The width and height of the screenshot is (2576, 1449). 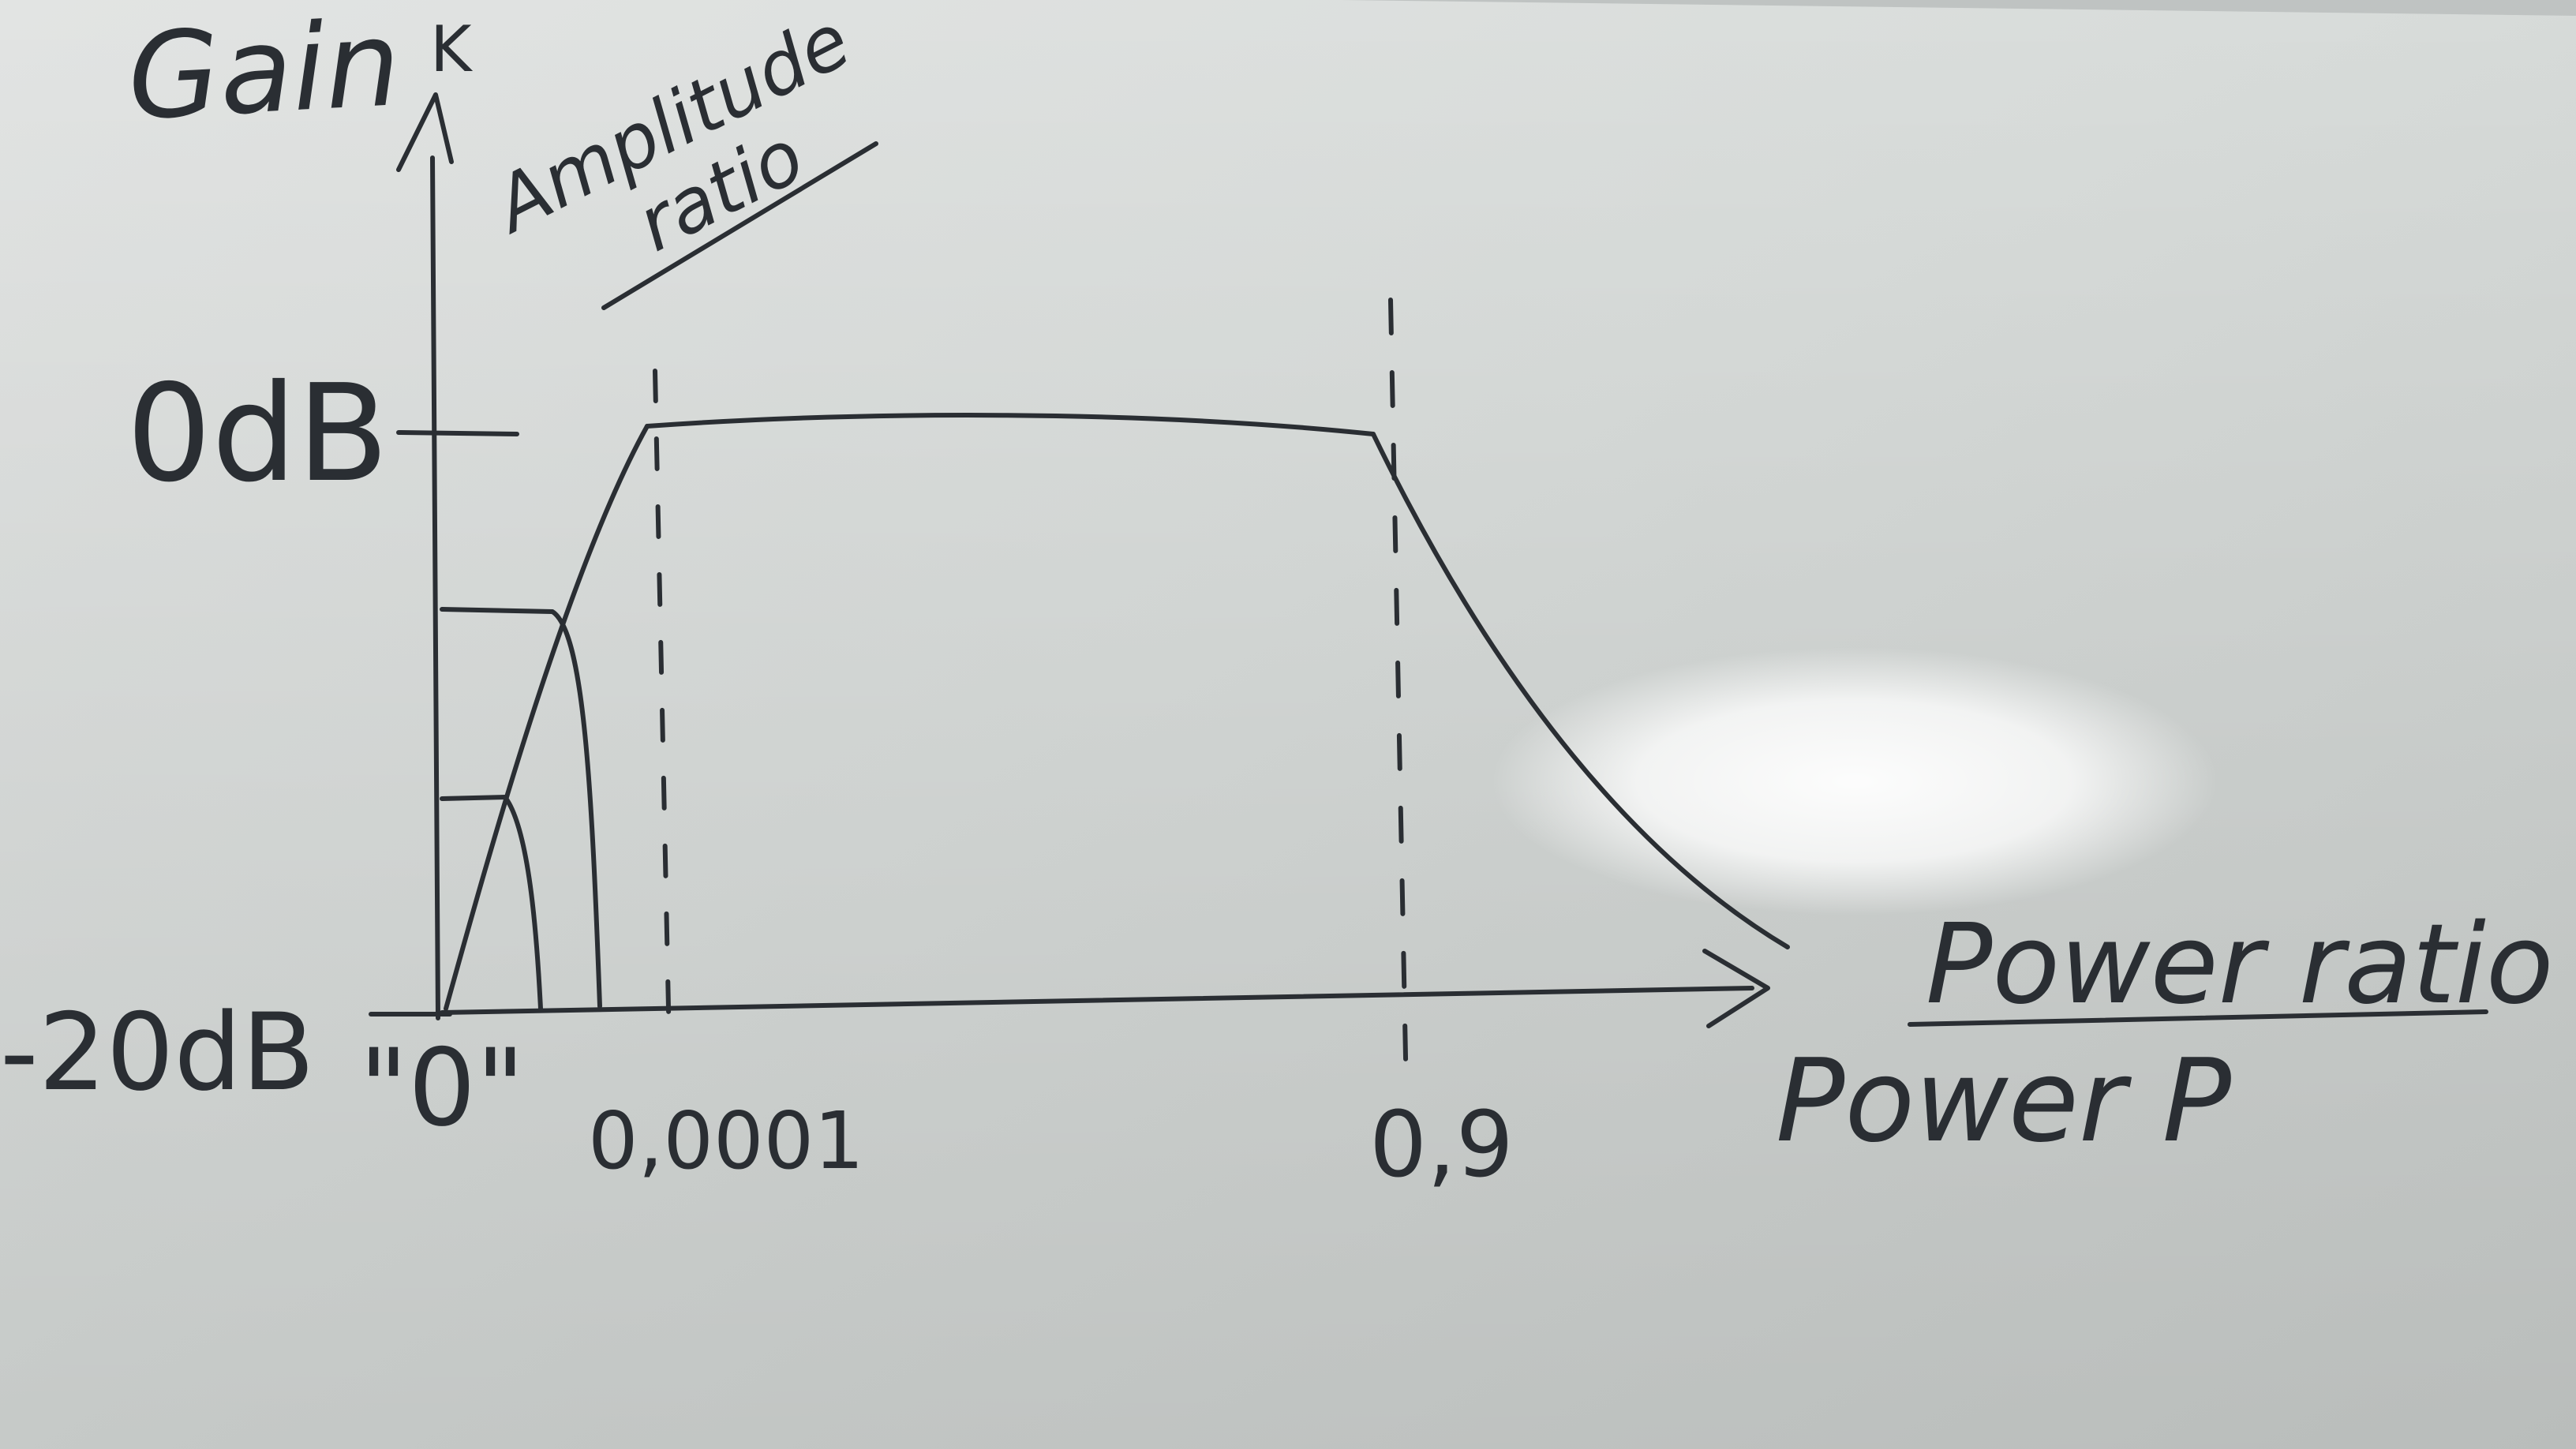 What do you see at coordinates (726, 1141) in the screenshot?
I see `label-tick-0-0001: 0,0001` at bounding box center [726, 1141].